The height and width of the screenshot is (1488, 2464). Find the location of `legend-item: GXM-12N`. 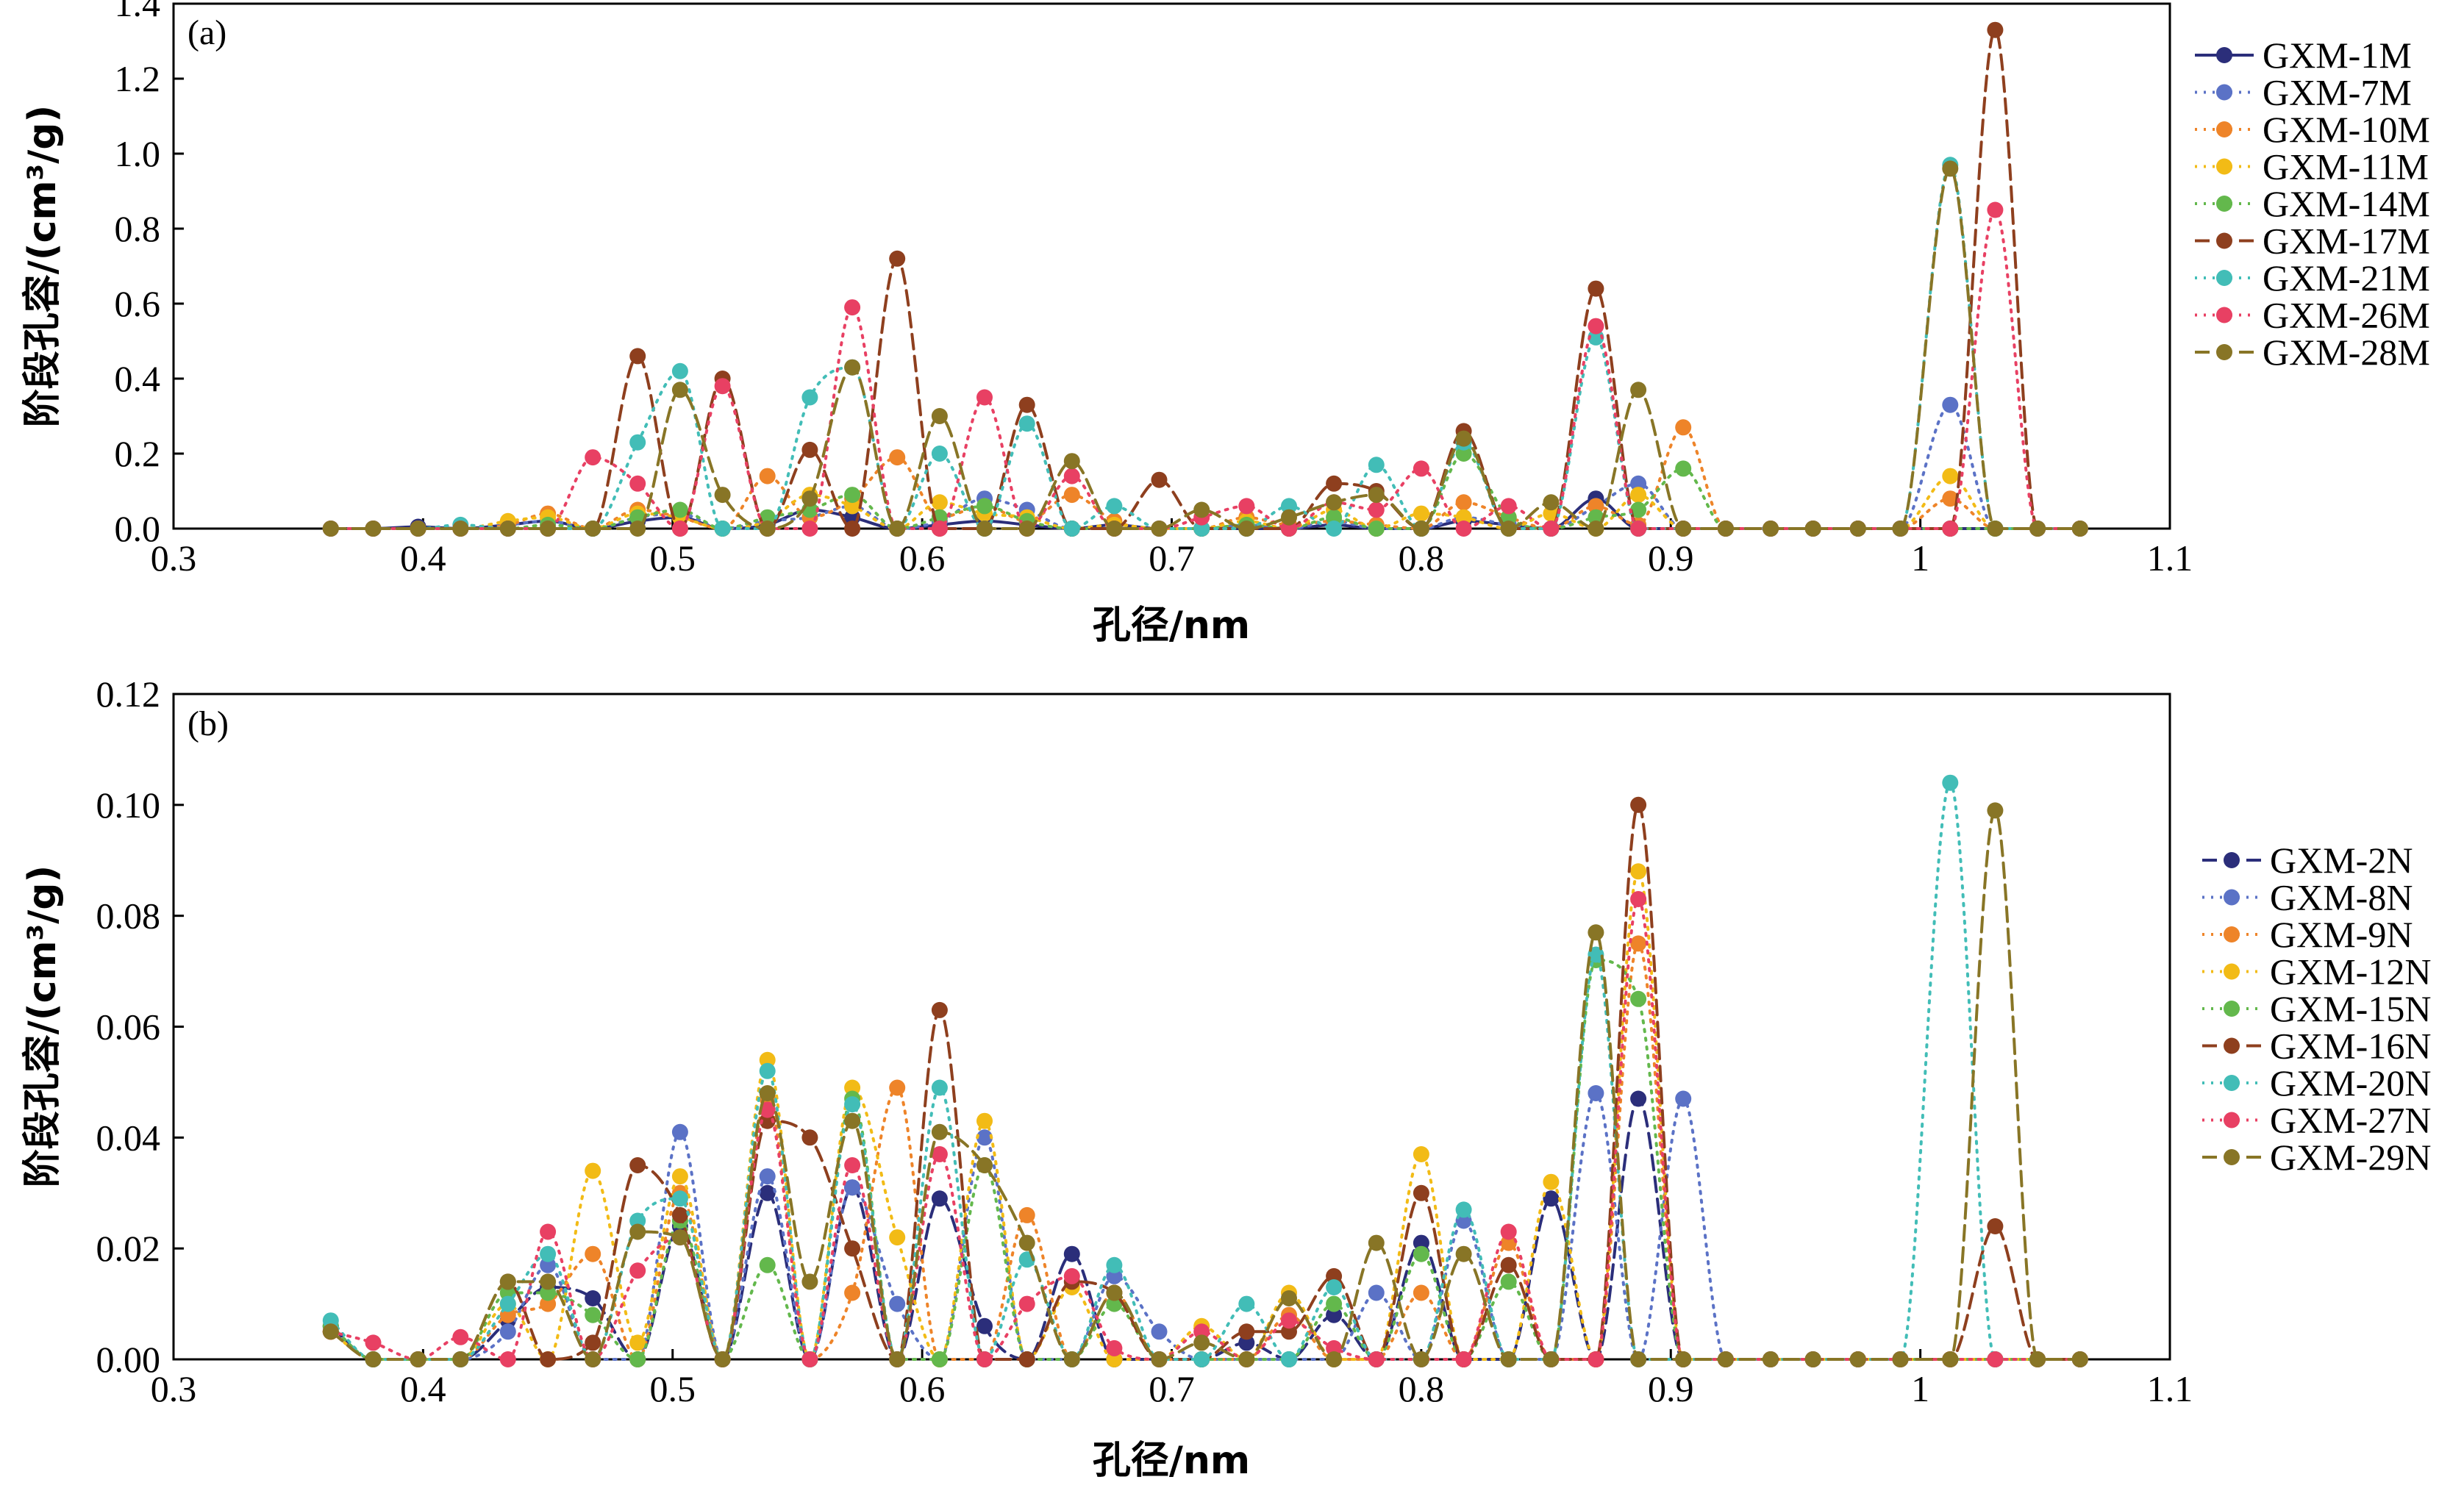

legend-item: GXM-12N is located at coordinates (2316, 971).